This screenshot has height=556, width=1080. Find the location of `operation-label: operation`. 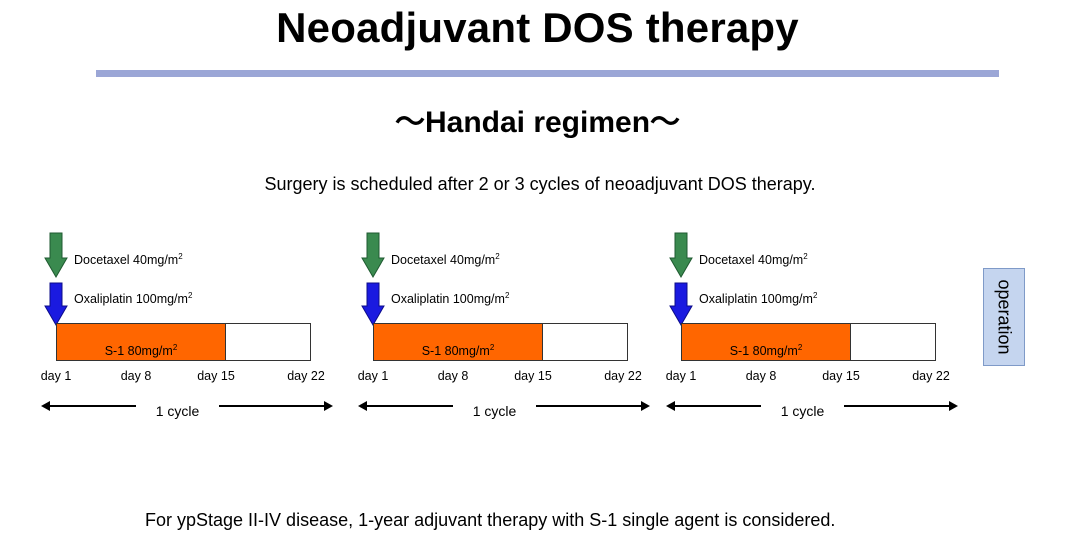

operation-label: operation is located at coordinates (1004, 317).